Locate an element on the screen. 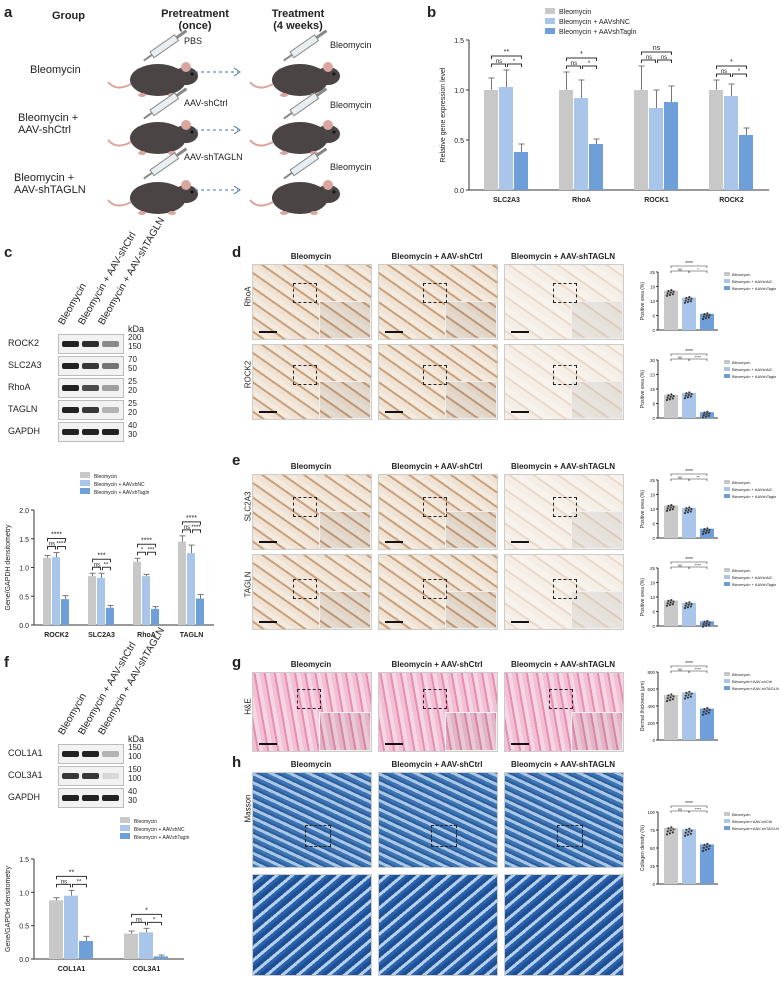 This screenshot has height=984, width=783. y-tick-label: 0 is located at coordinates (653, 626).